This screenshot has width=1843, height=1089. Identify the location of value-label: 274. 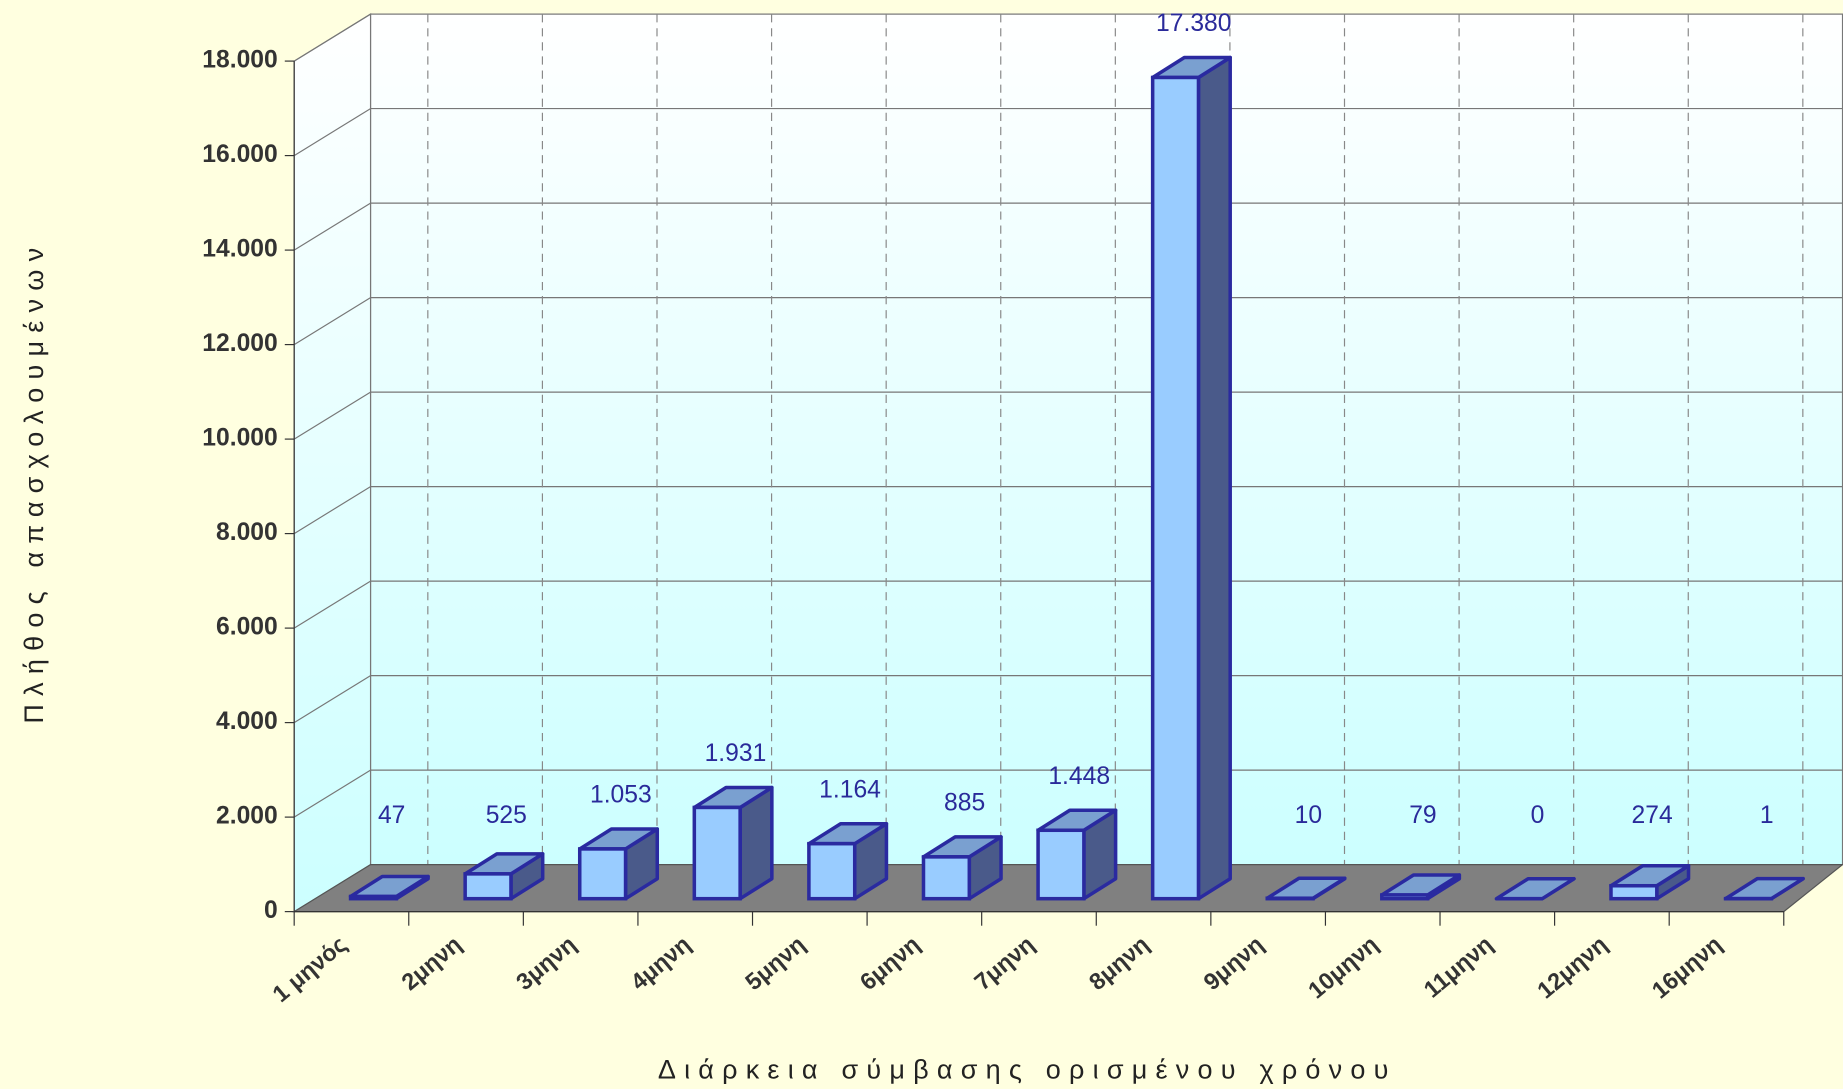
(1652, 815).